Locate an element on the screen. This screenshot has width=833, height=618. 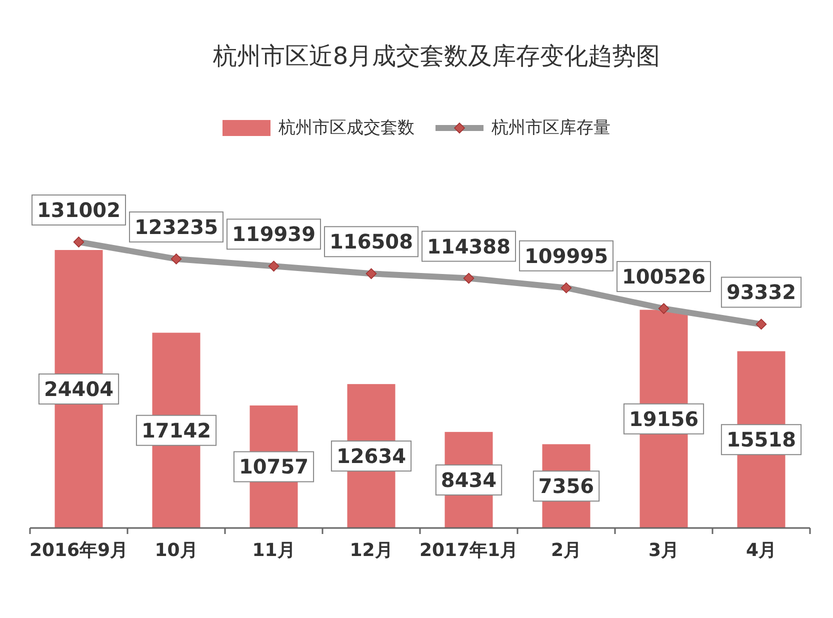
data-label: 15518 is located at coordinates (761, 440).